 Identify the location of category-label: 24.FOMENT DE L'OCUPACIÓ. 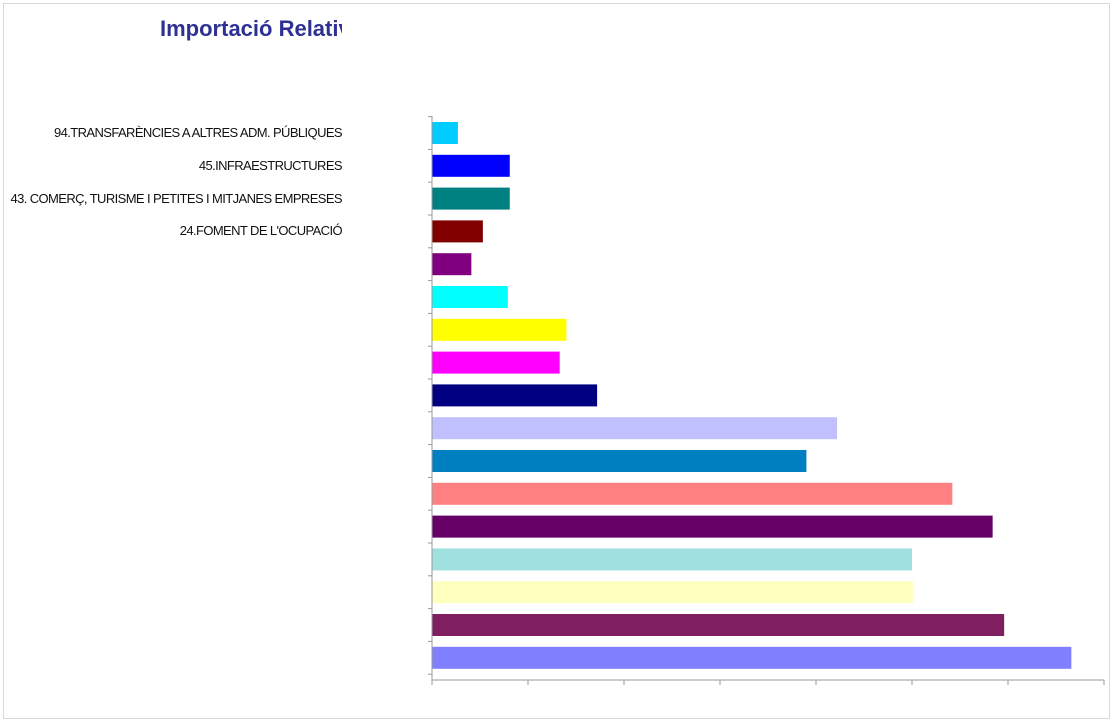
(260, 231).